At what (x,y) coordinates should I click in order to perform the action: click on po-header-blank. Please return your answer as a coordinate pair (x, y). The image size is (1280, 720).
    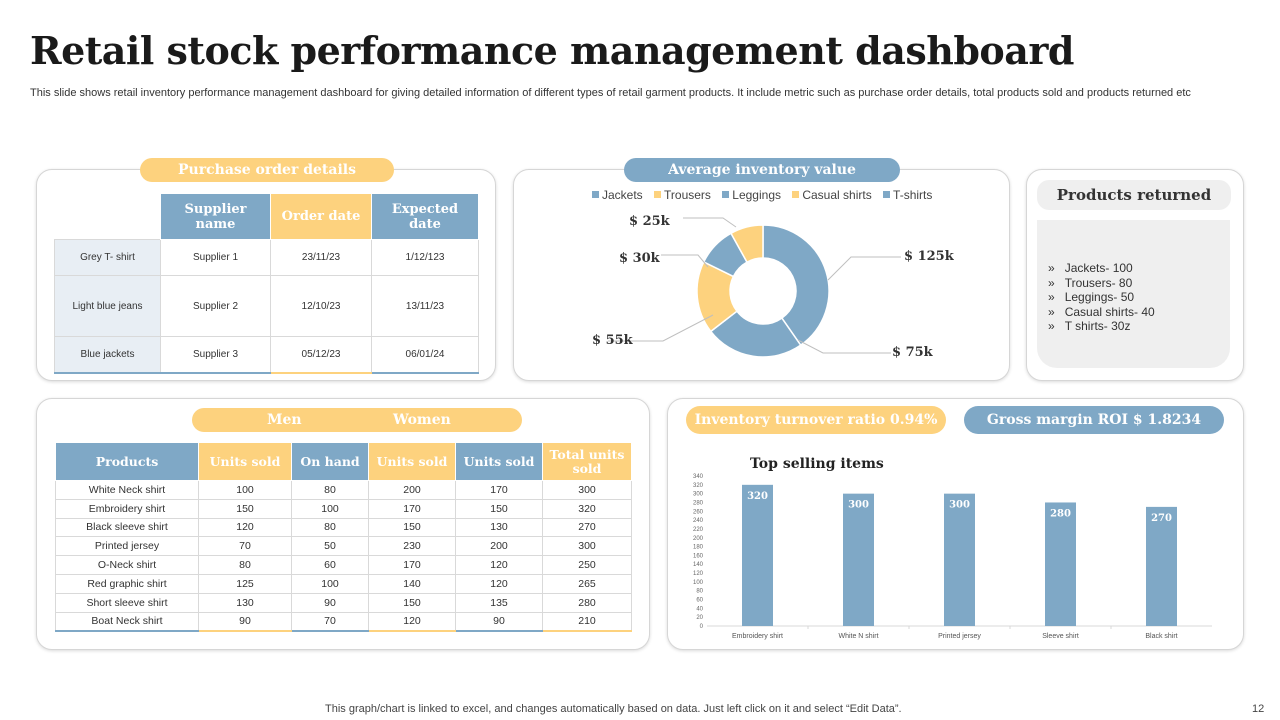
    Looking at the image, I should click on (108, 217).